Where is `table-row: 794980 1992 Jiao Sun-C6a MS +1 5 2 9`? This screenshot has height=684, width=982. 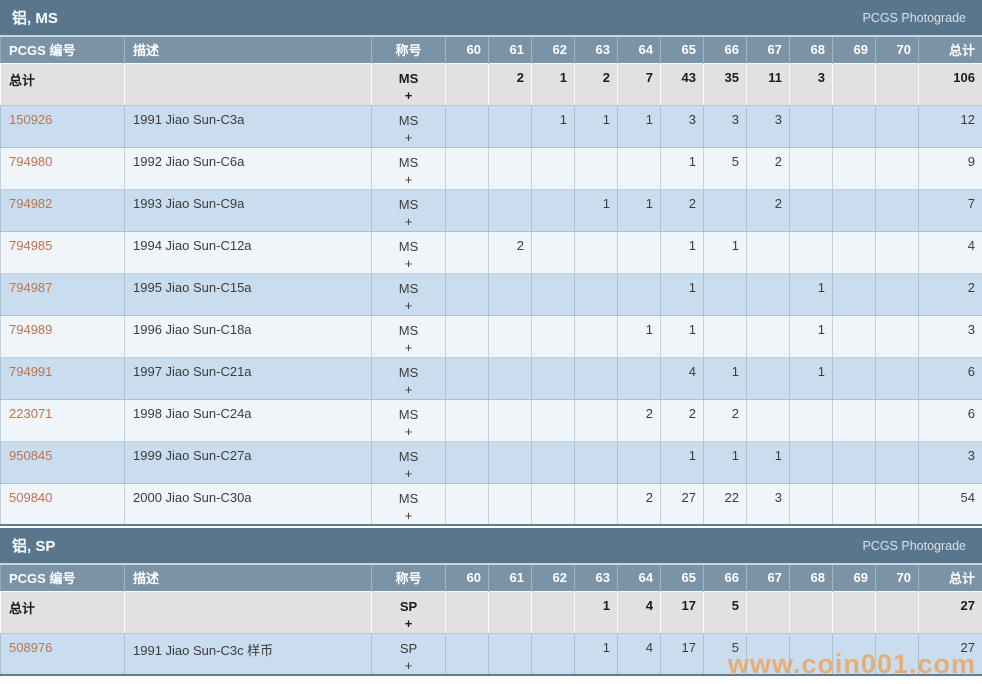
table-row: 794980 1992 Jiao Sun-C6a MS +1 5 2 9 is located at coordinates (491, 168).